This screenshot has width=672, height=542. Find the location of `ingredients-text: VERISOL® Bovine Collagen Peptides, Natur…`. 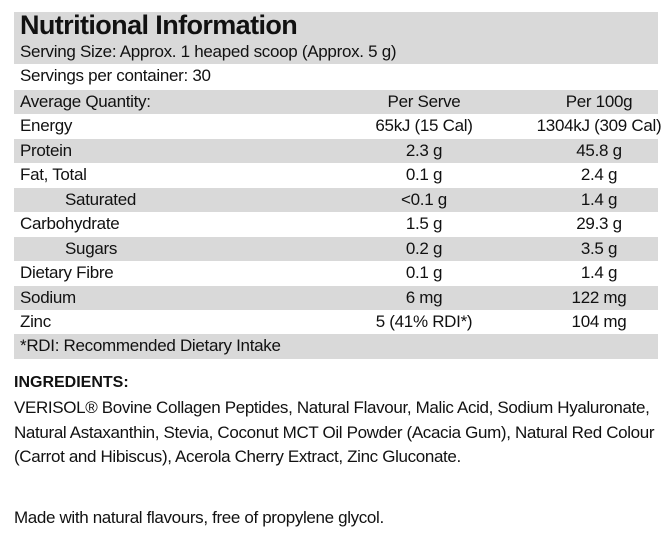

ingredients-text: VERISOL® Bovine Collagen Peptides, Natur… is located at coordinates (334, 432).